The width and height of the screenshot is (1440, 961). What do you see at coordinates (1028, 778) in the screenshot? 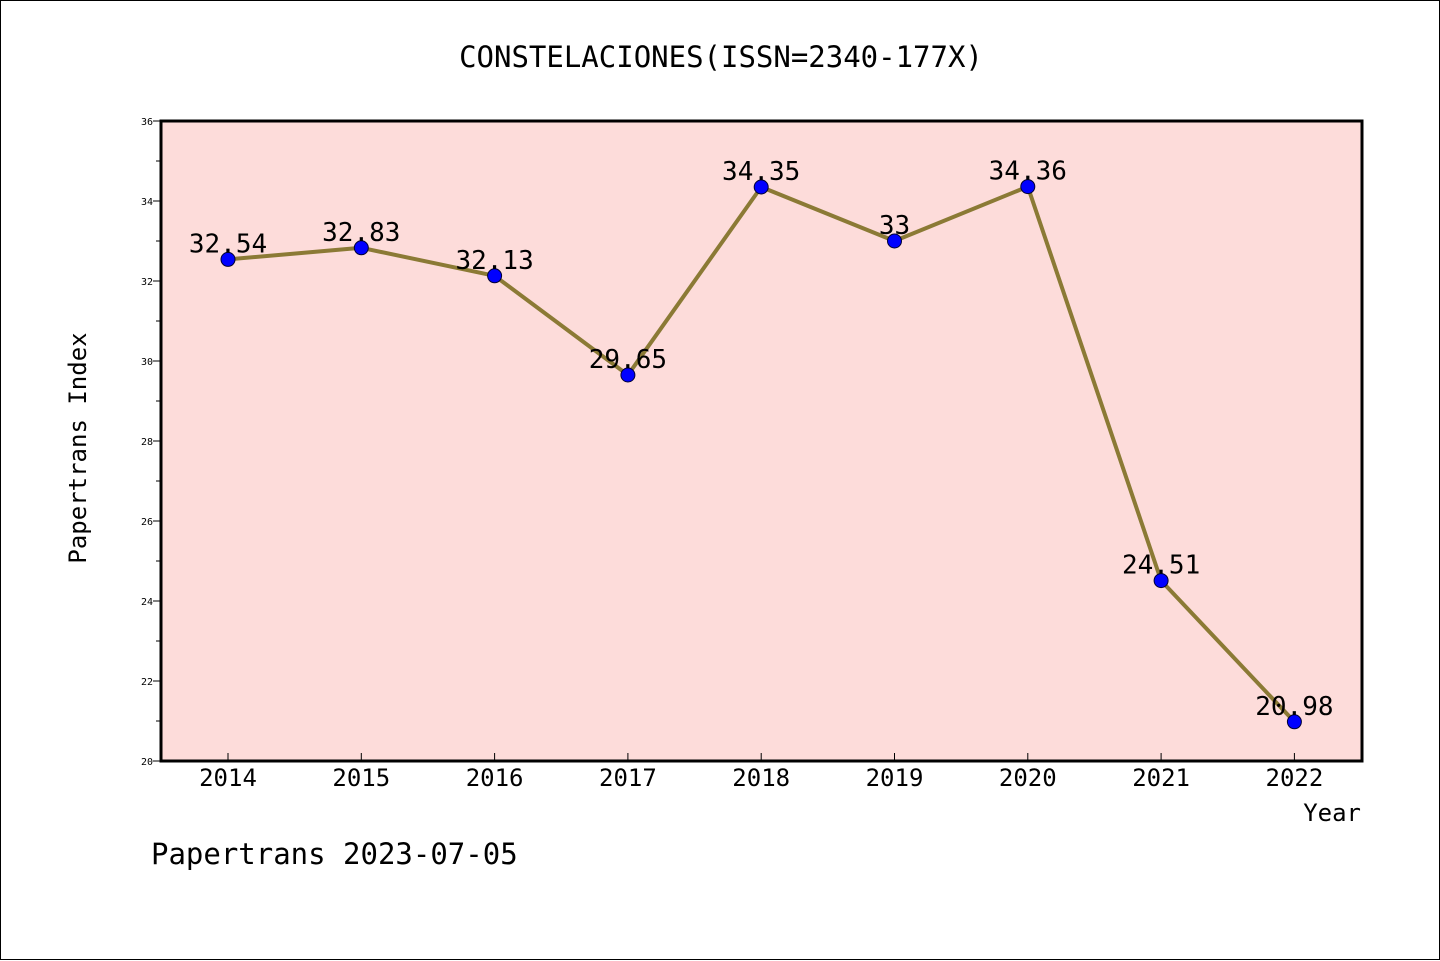
I see `x-tick-label: 2020` at bounding box center [1028, 778].